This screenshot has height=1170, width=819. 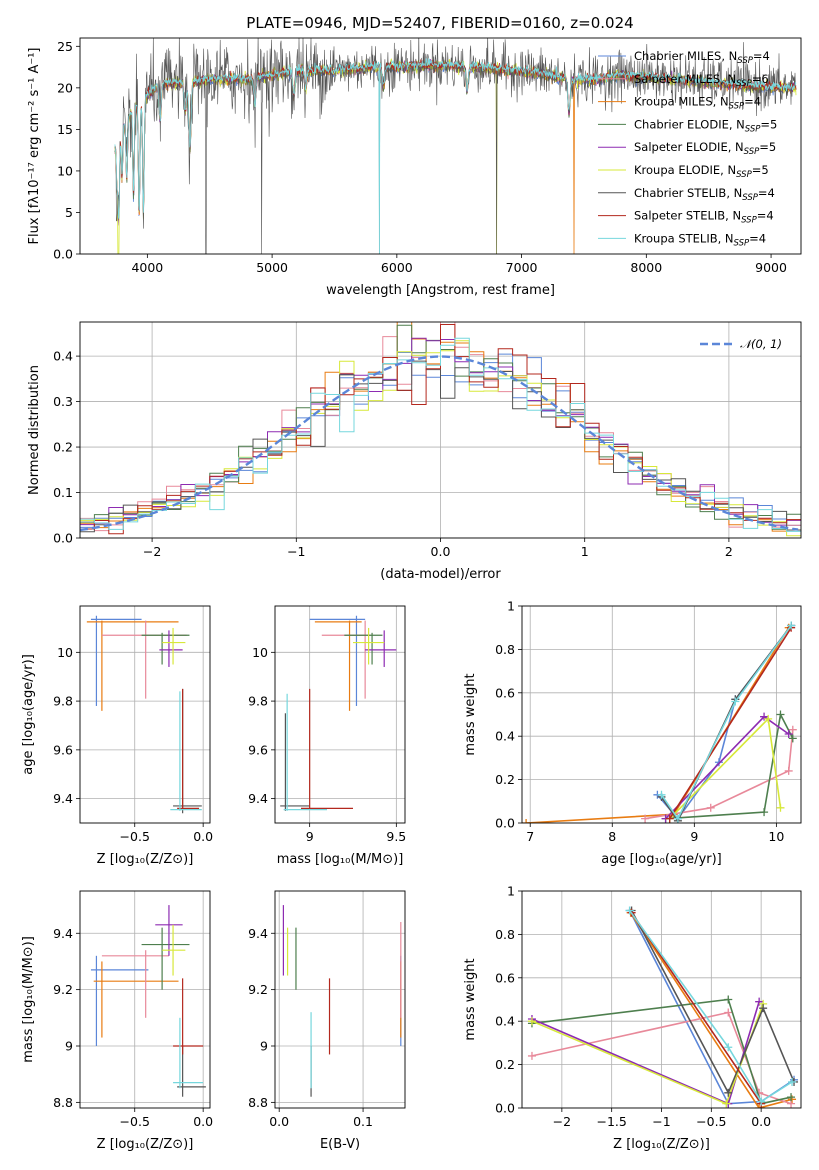 I want to click on legend-suffix: =5, so click(x=767, y=147).